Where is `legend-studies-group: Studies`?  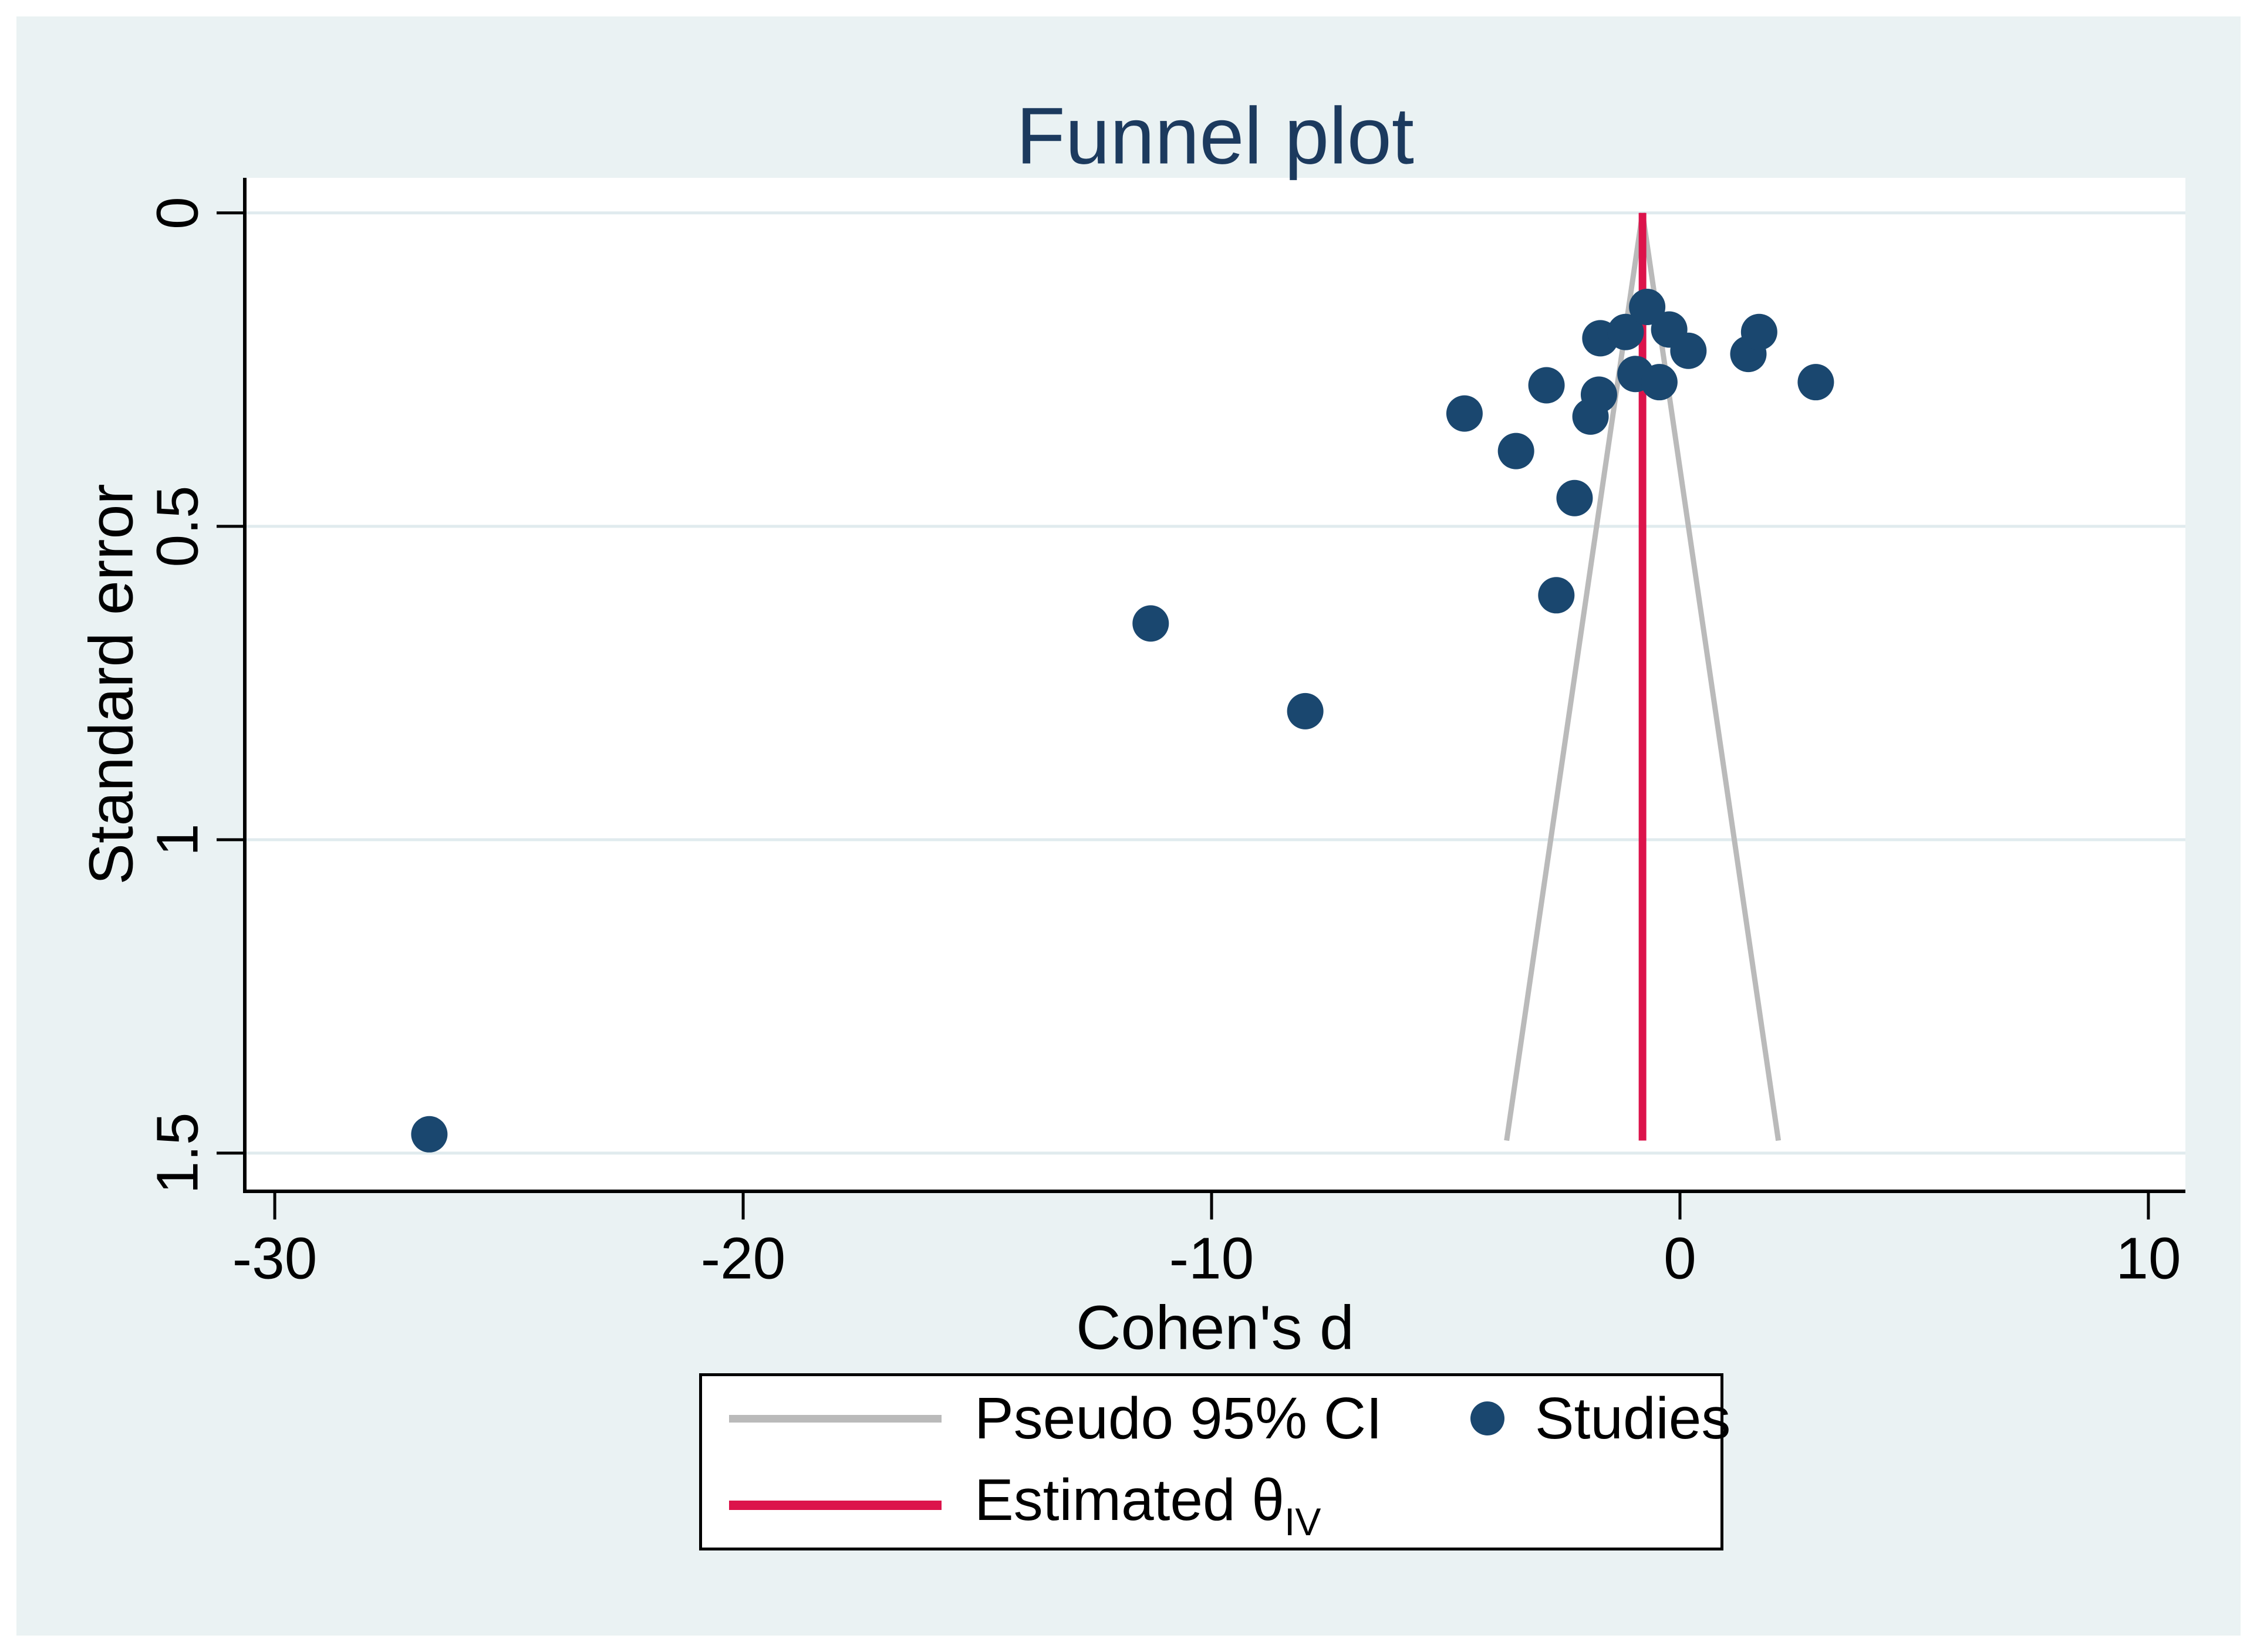 legend-studies-group: Studies is located at coordinates (1600, 1418).